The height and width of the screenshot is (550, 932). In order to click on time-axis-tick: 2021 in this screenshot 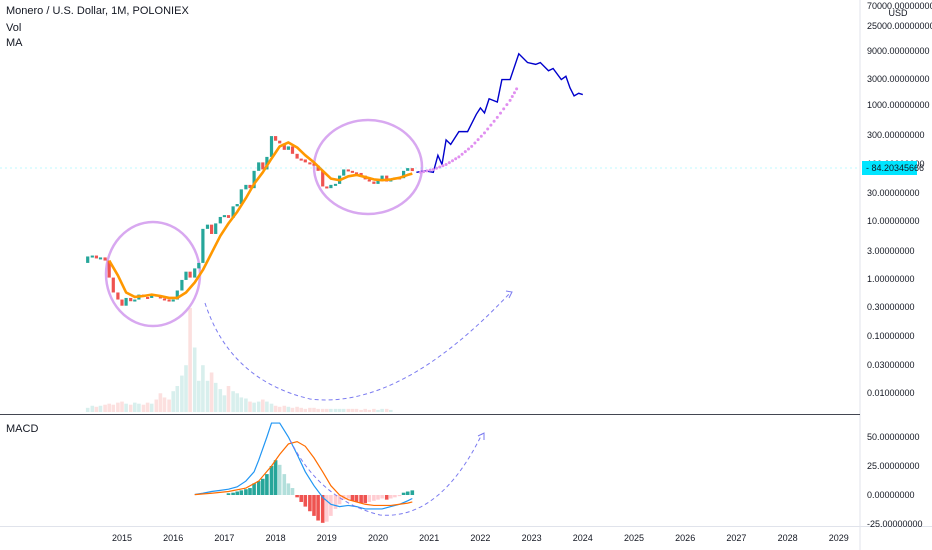, I will do `click(429, 538)`.